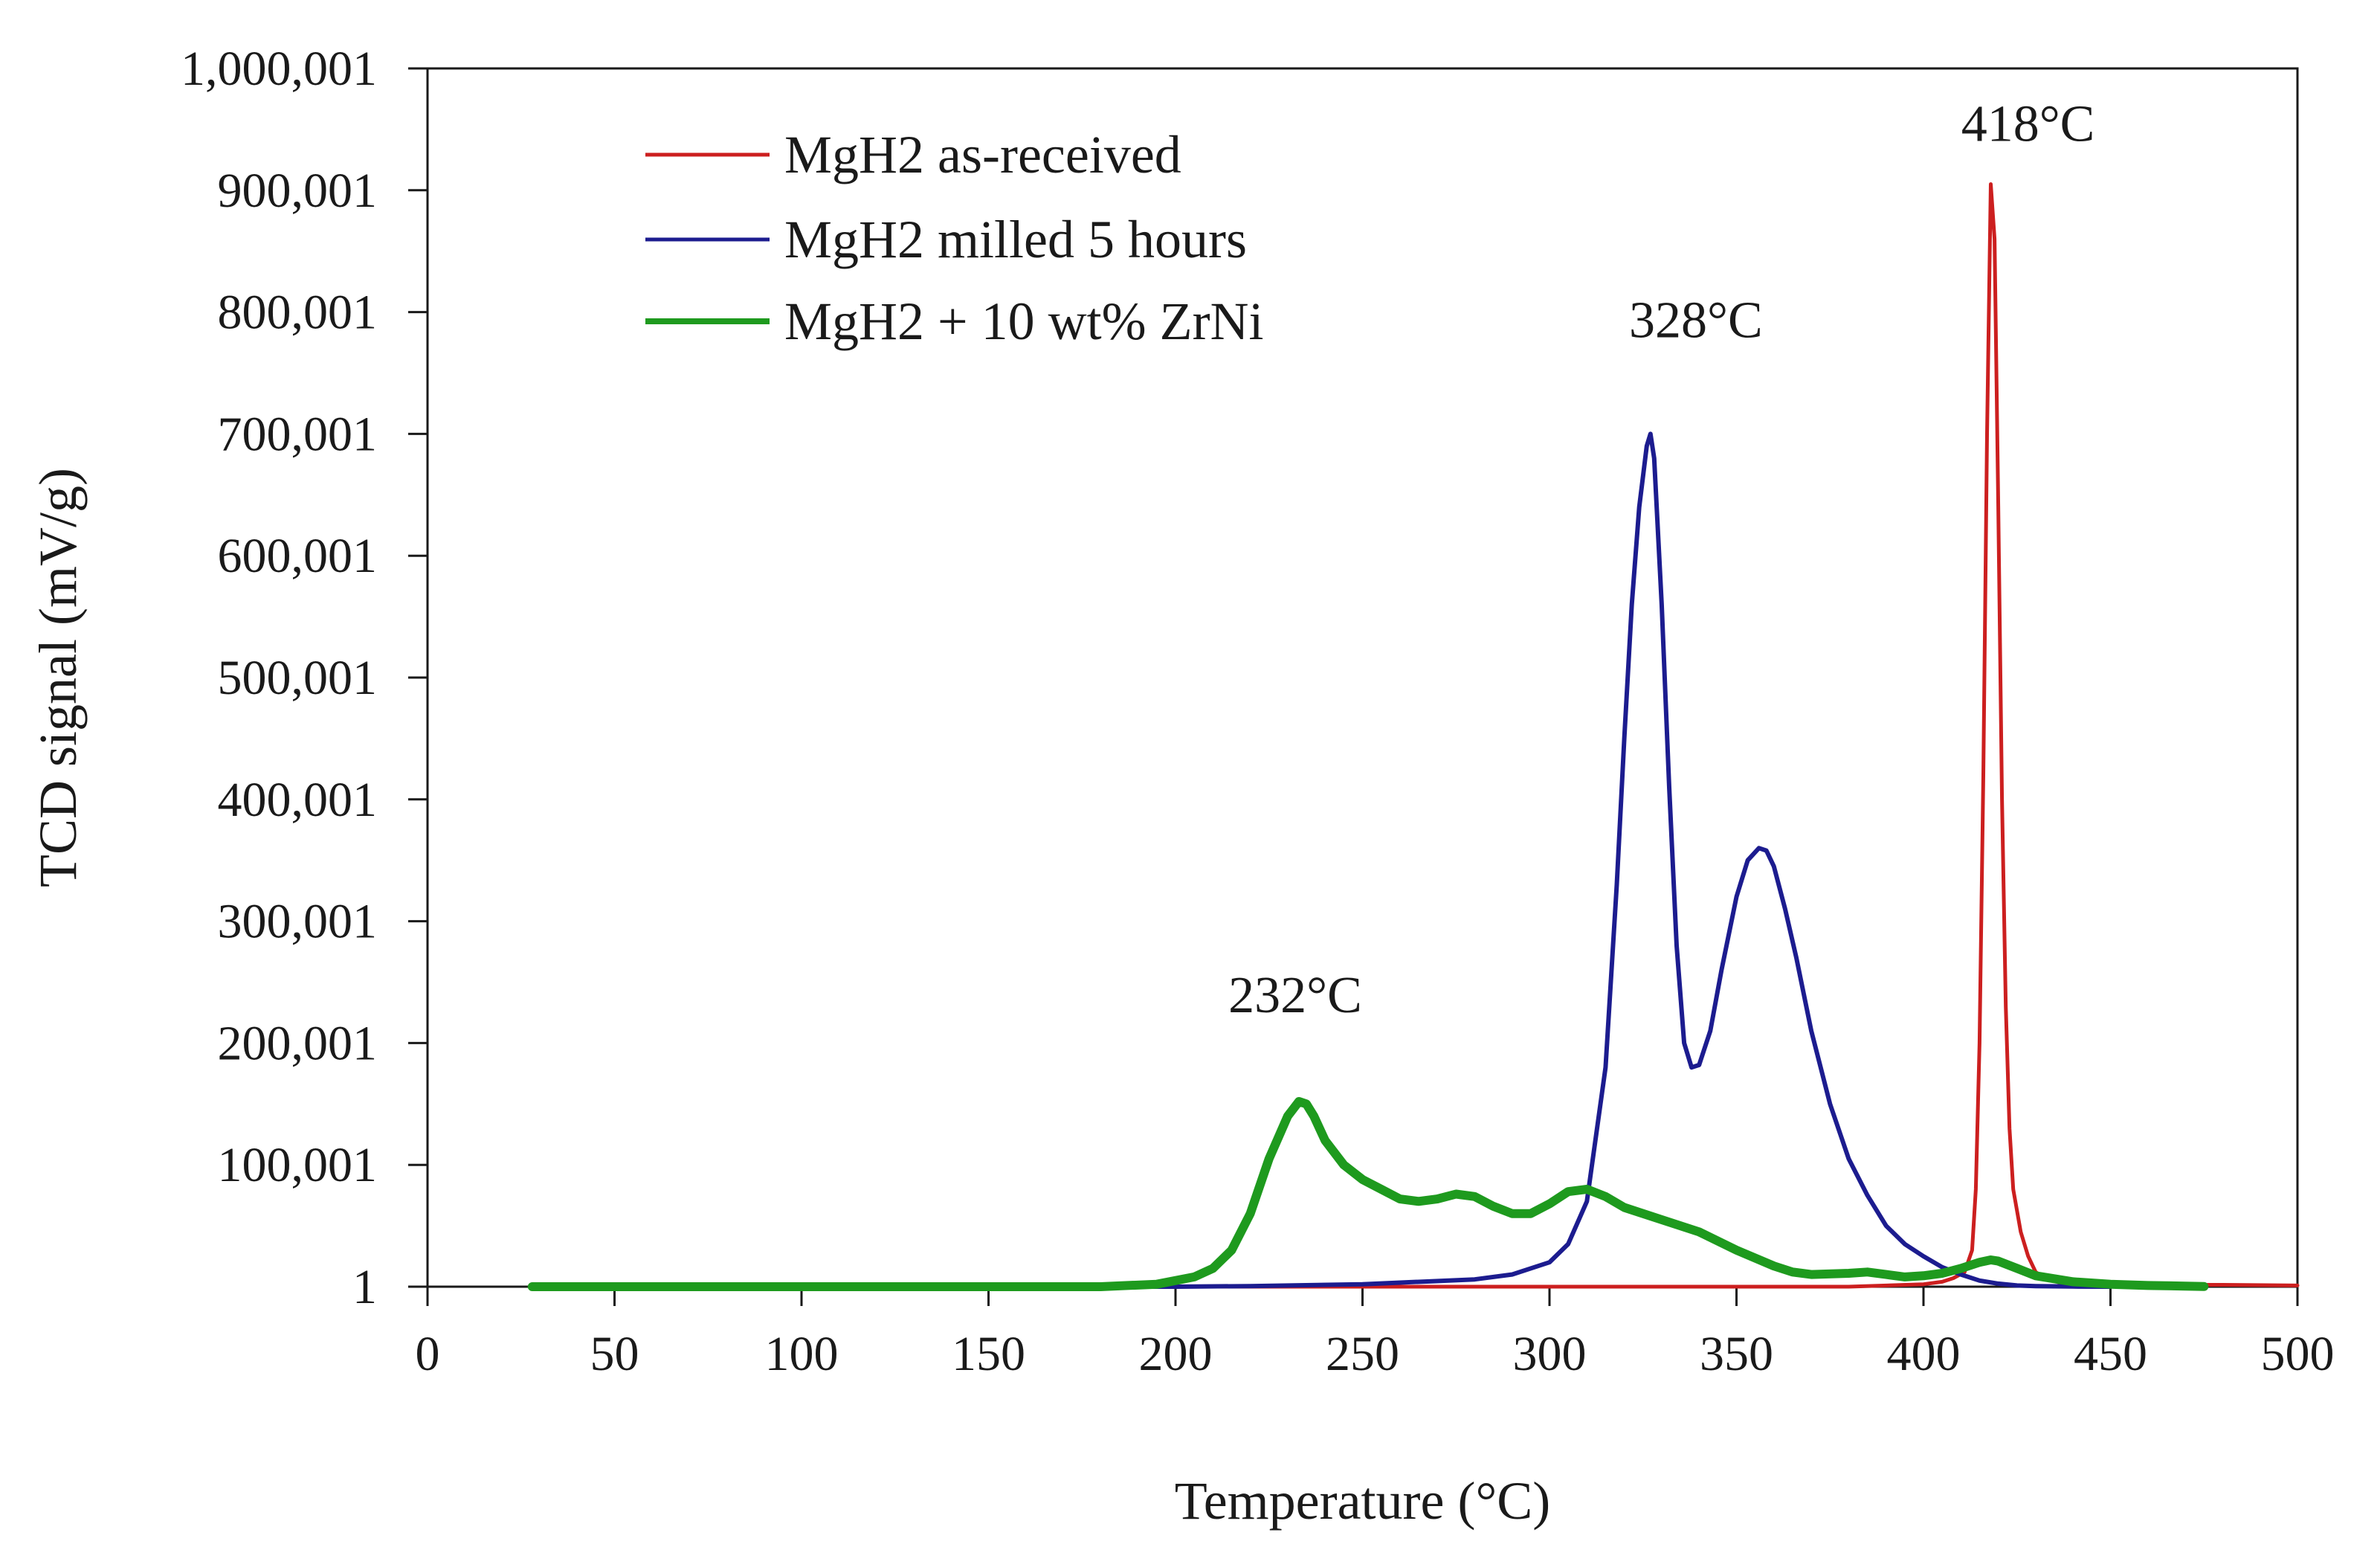  What do you see at coordinates (298, 434) in the screenshot?
I see `y-tick-label: 700,001` at bounding box center [298, 434].